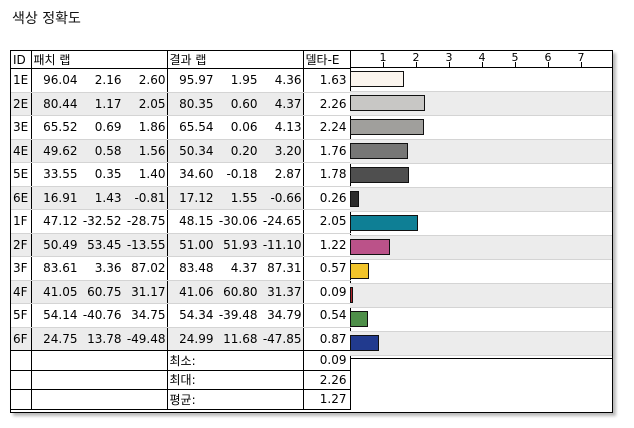 The image size is (634, 428). Describe the element at coordinates (152, 80) in the screenshot. I see `patch-lab-value: 2.60` at that location.